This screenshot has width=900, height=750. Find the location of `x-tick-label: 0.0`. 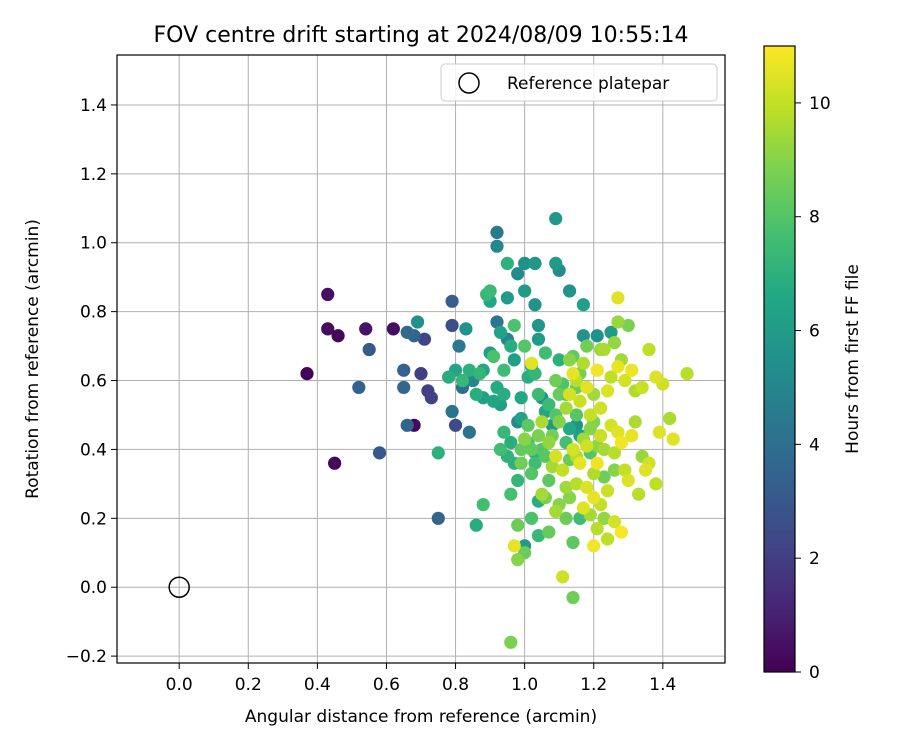

x-tick-label: 0.0 is located at coordinates (179, 685).